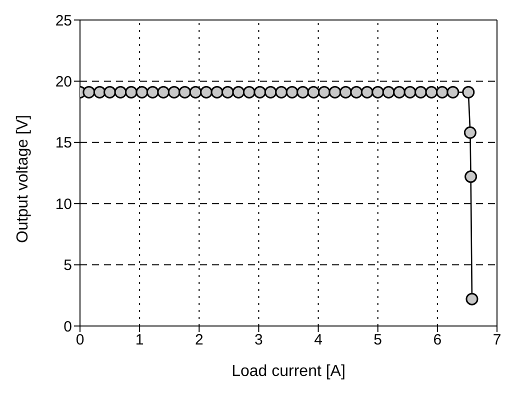 The image size is (519, 406). Describe the element at coordinates (258, 340) in the screenshot. I see `x-tick-label: 3` at that location.